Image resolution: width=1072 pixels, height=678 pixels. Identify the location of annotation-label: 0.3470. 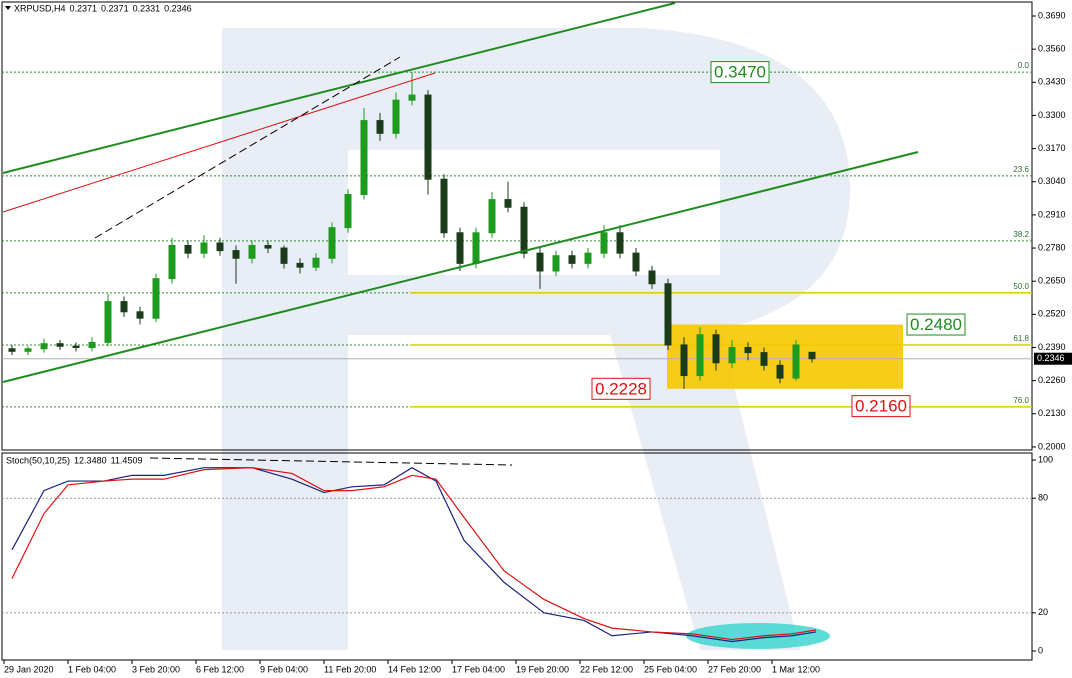
(740, 72).